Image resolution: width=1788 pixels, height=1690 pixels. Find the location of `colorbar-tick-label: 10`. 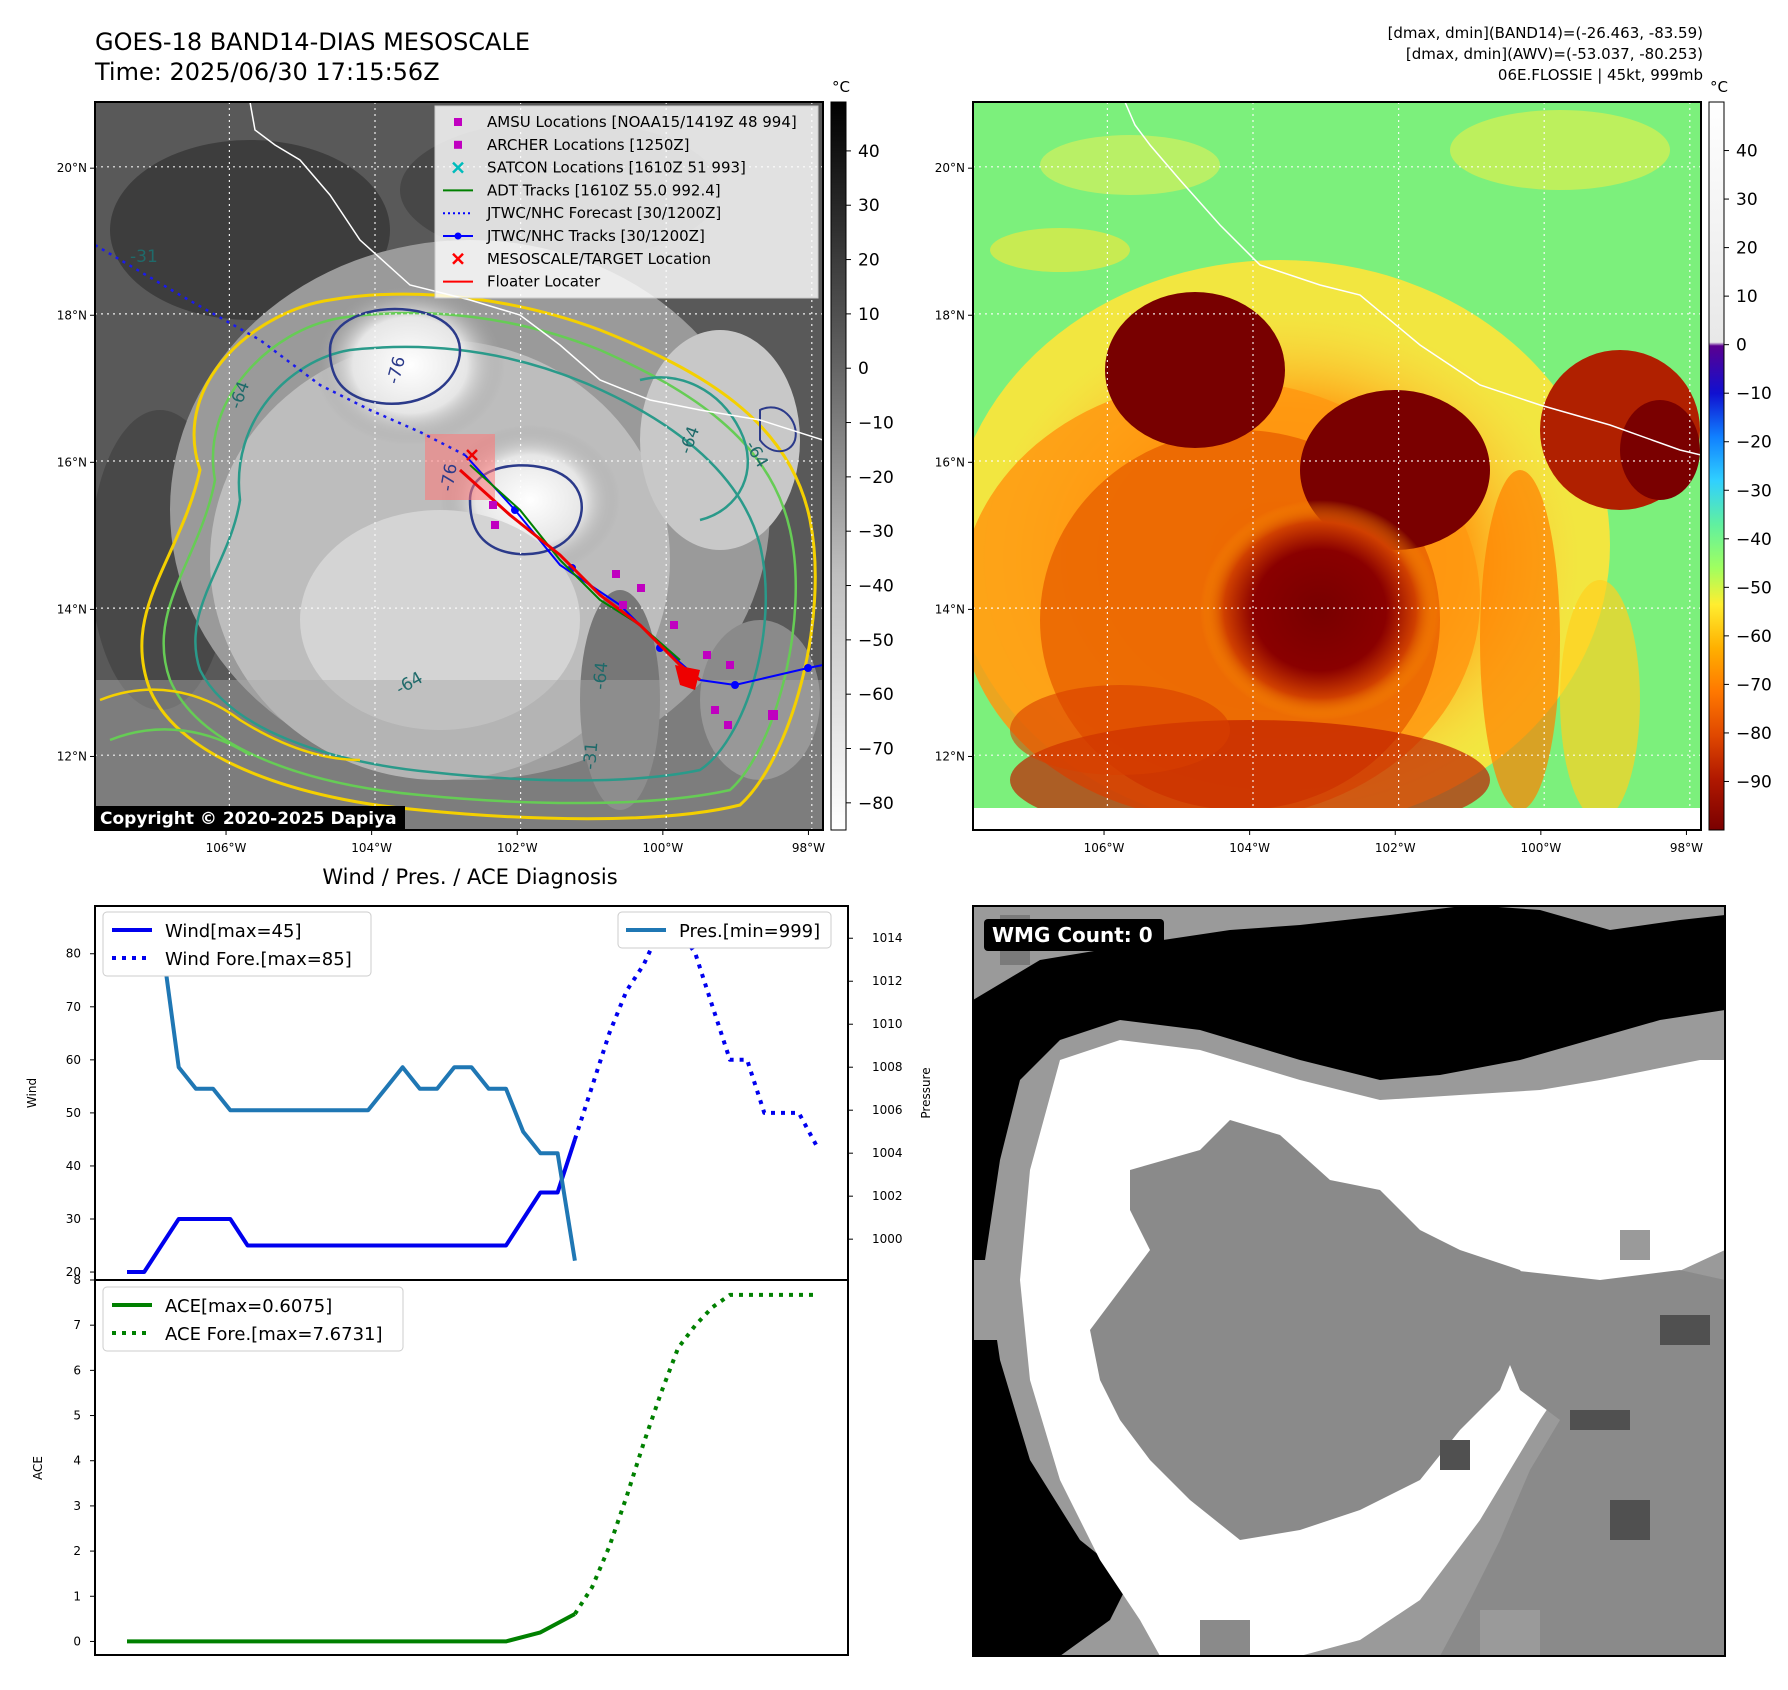

colorbar-tick-label: 10 is located at coordinates (1747, 297).